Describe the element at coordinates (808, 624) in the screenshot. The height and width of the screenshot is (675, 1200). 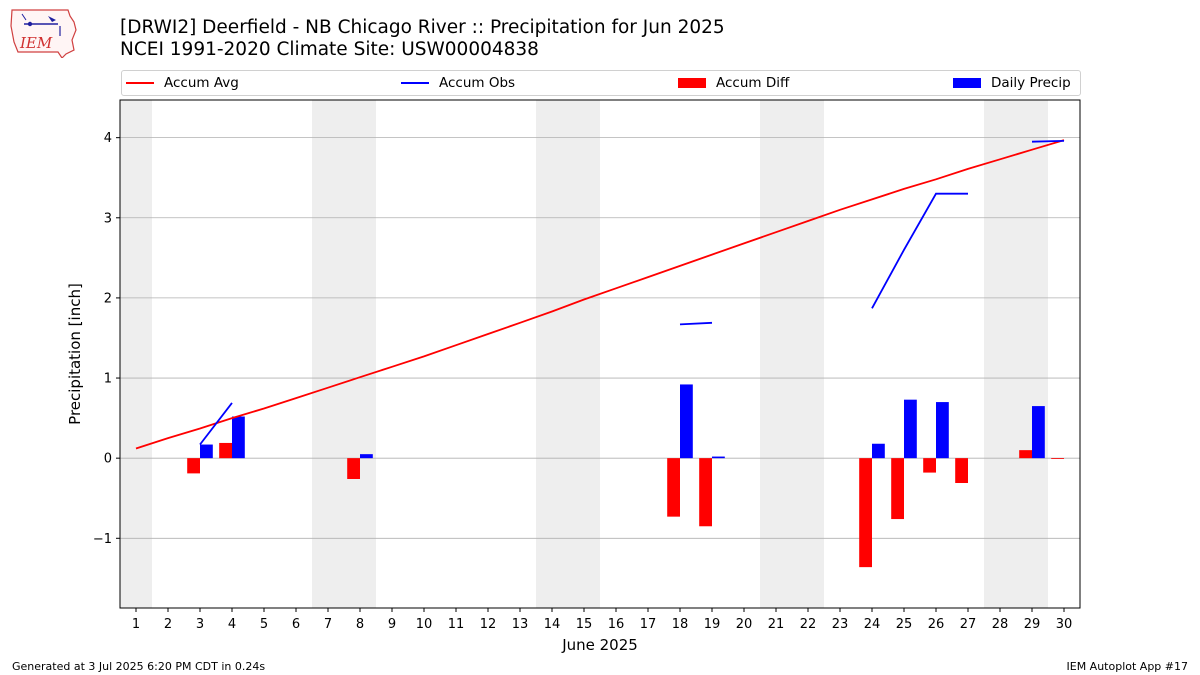
I see `x-tick-label-22: 22` at that location.